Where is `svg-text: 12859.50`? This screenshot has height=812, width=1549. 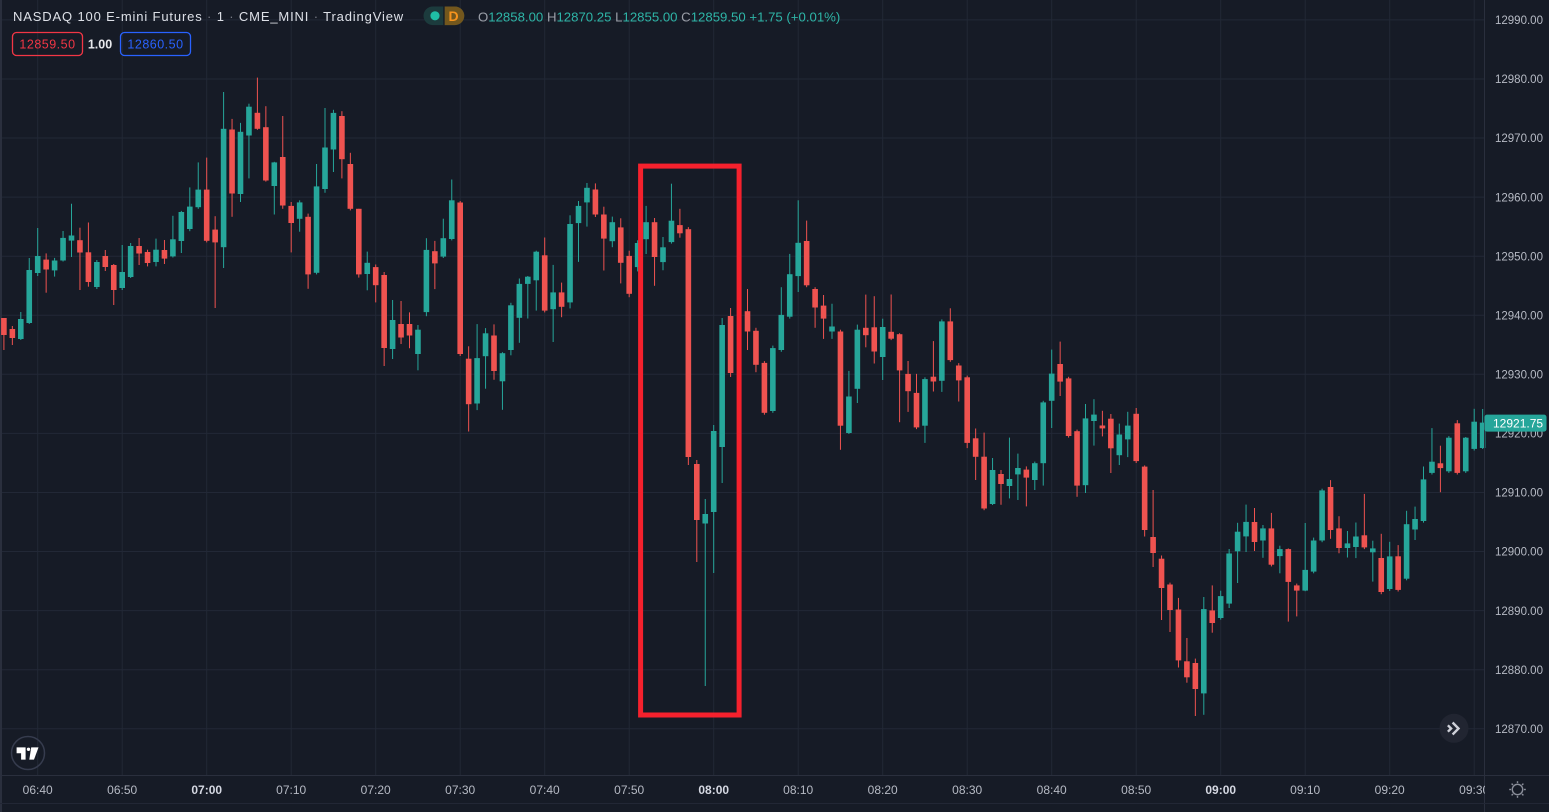
svg-text: 12859.50 is located at coordinates (47, 45).